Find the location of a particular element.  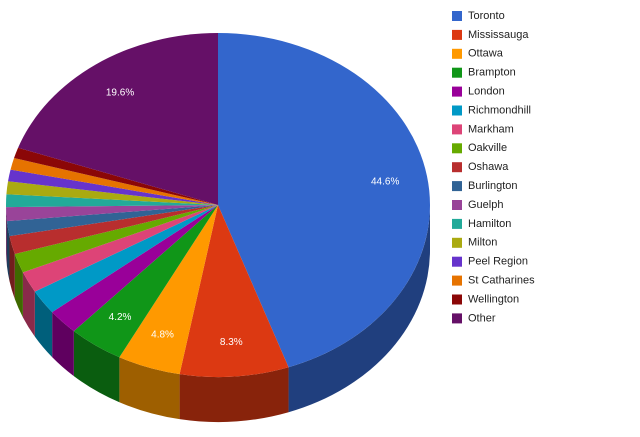

legend-label: Burlington is located at coordinates (493, 186).